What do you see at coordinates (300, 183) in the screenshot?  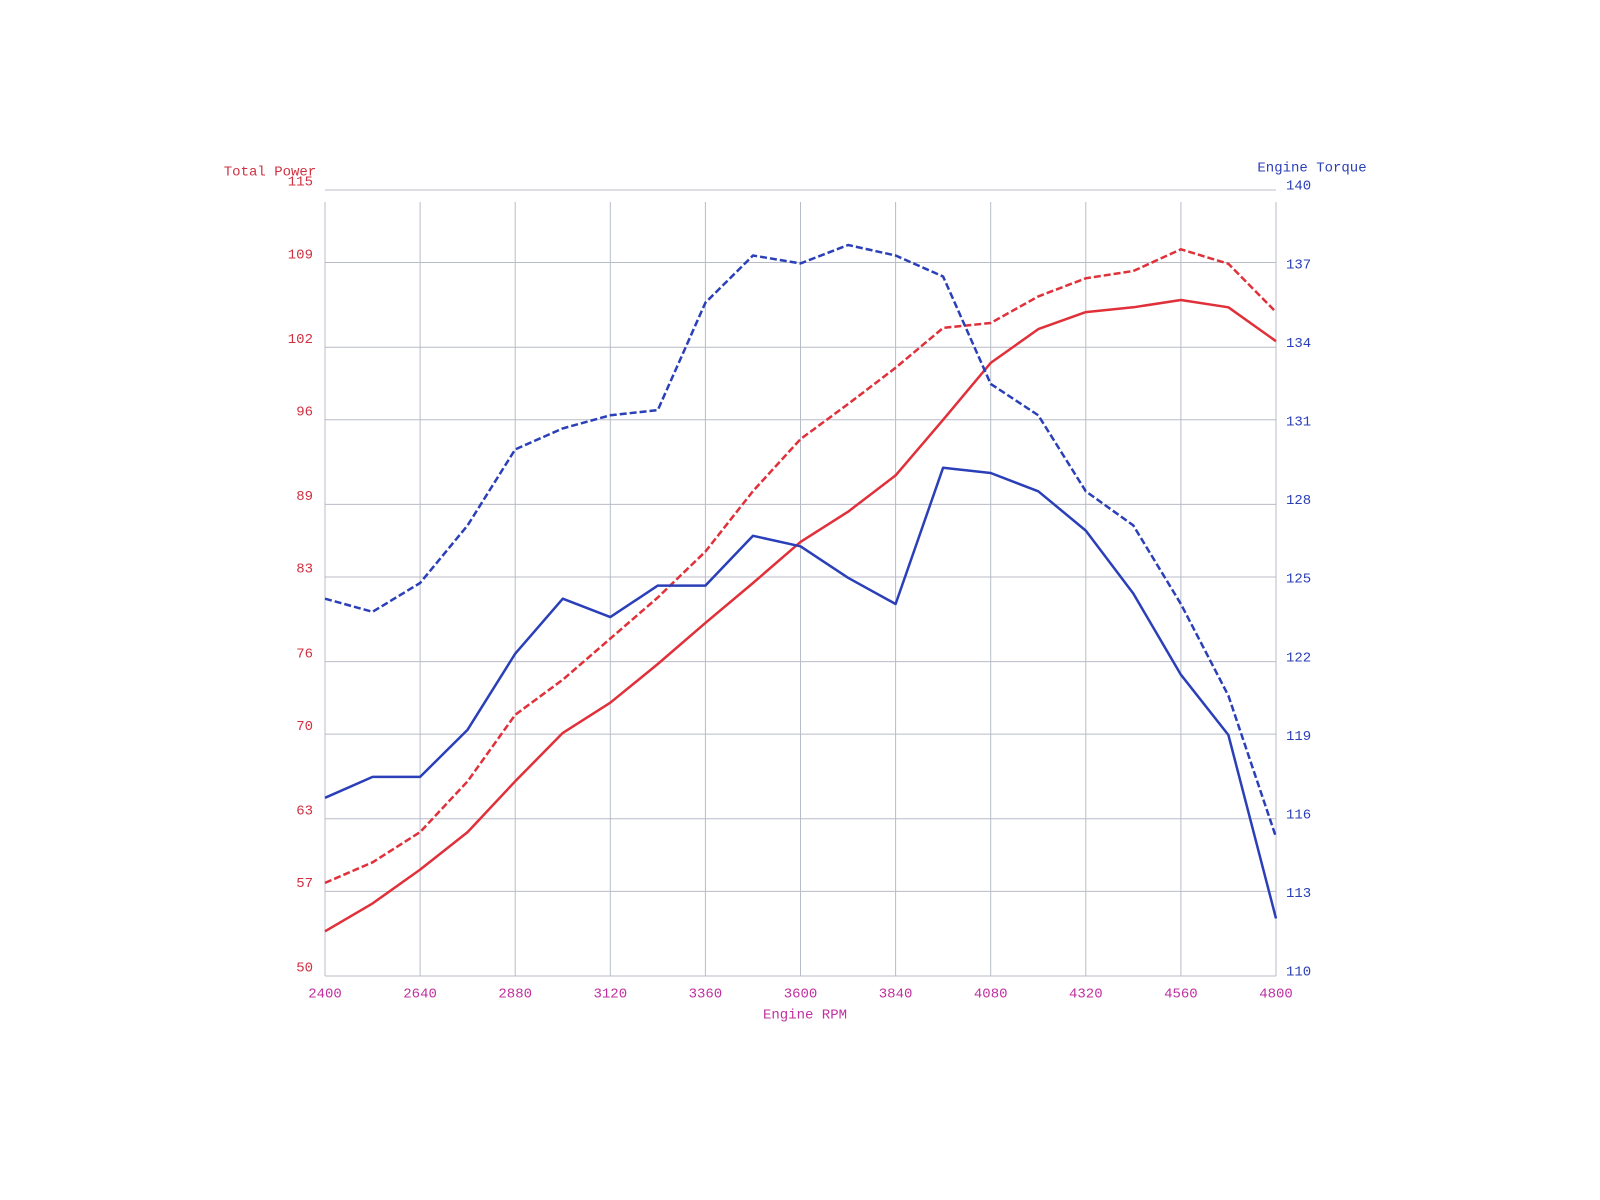 I see `y-tick-label: 115` at bounding box center [300, 183].